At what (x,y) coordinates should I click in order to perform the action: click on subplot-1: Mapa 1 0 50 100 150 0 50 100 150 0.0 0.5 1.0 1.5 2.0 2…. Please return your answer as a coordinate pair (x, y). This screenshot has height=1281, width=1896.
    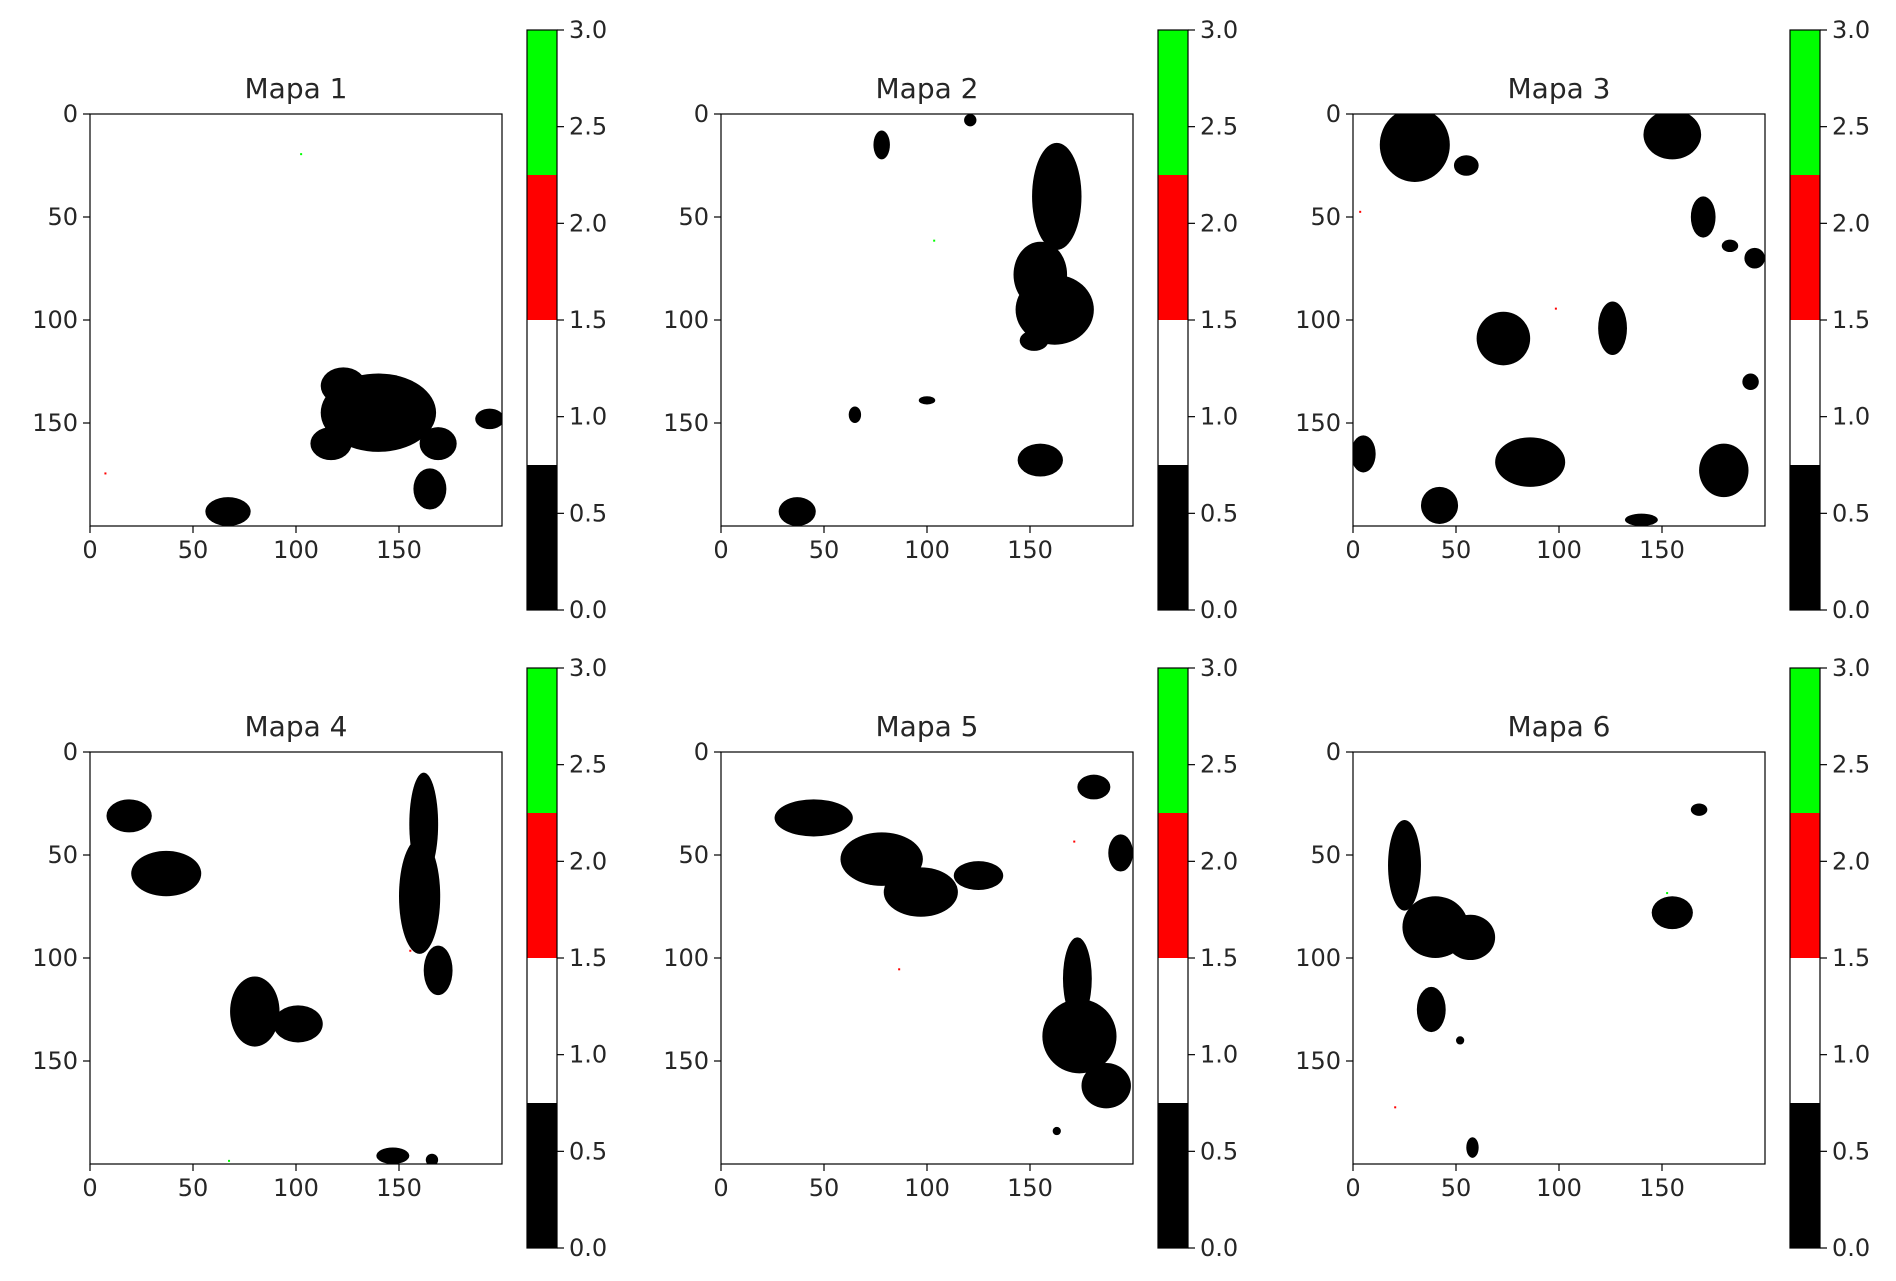
    Looking at the image, I should click on (319, 320).